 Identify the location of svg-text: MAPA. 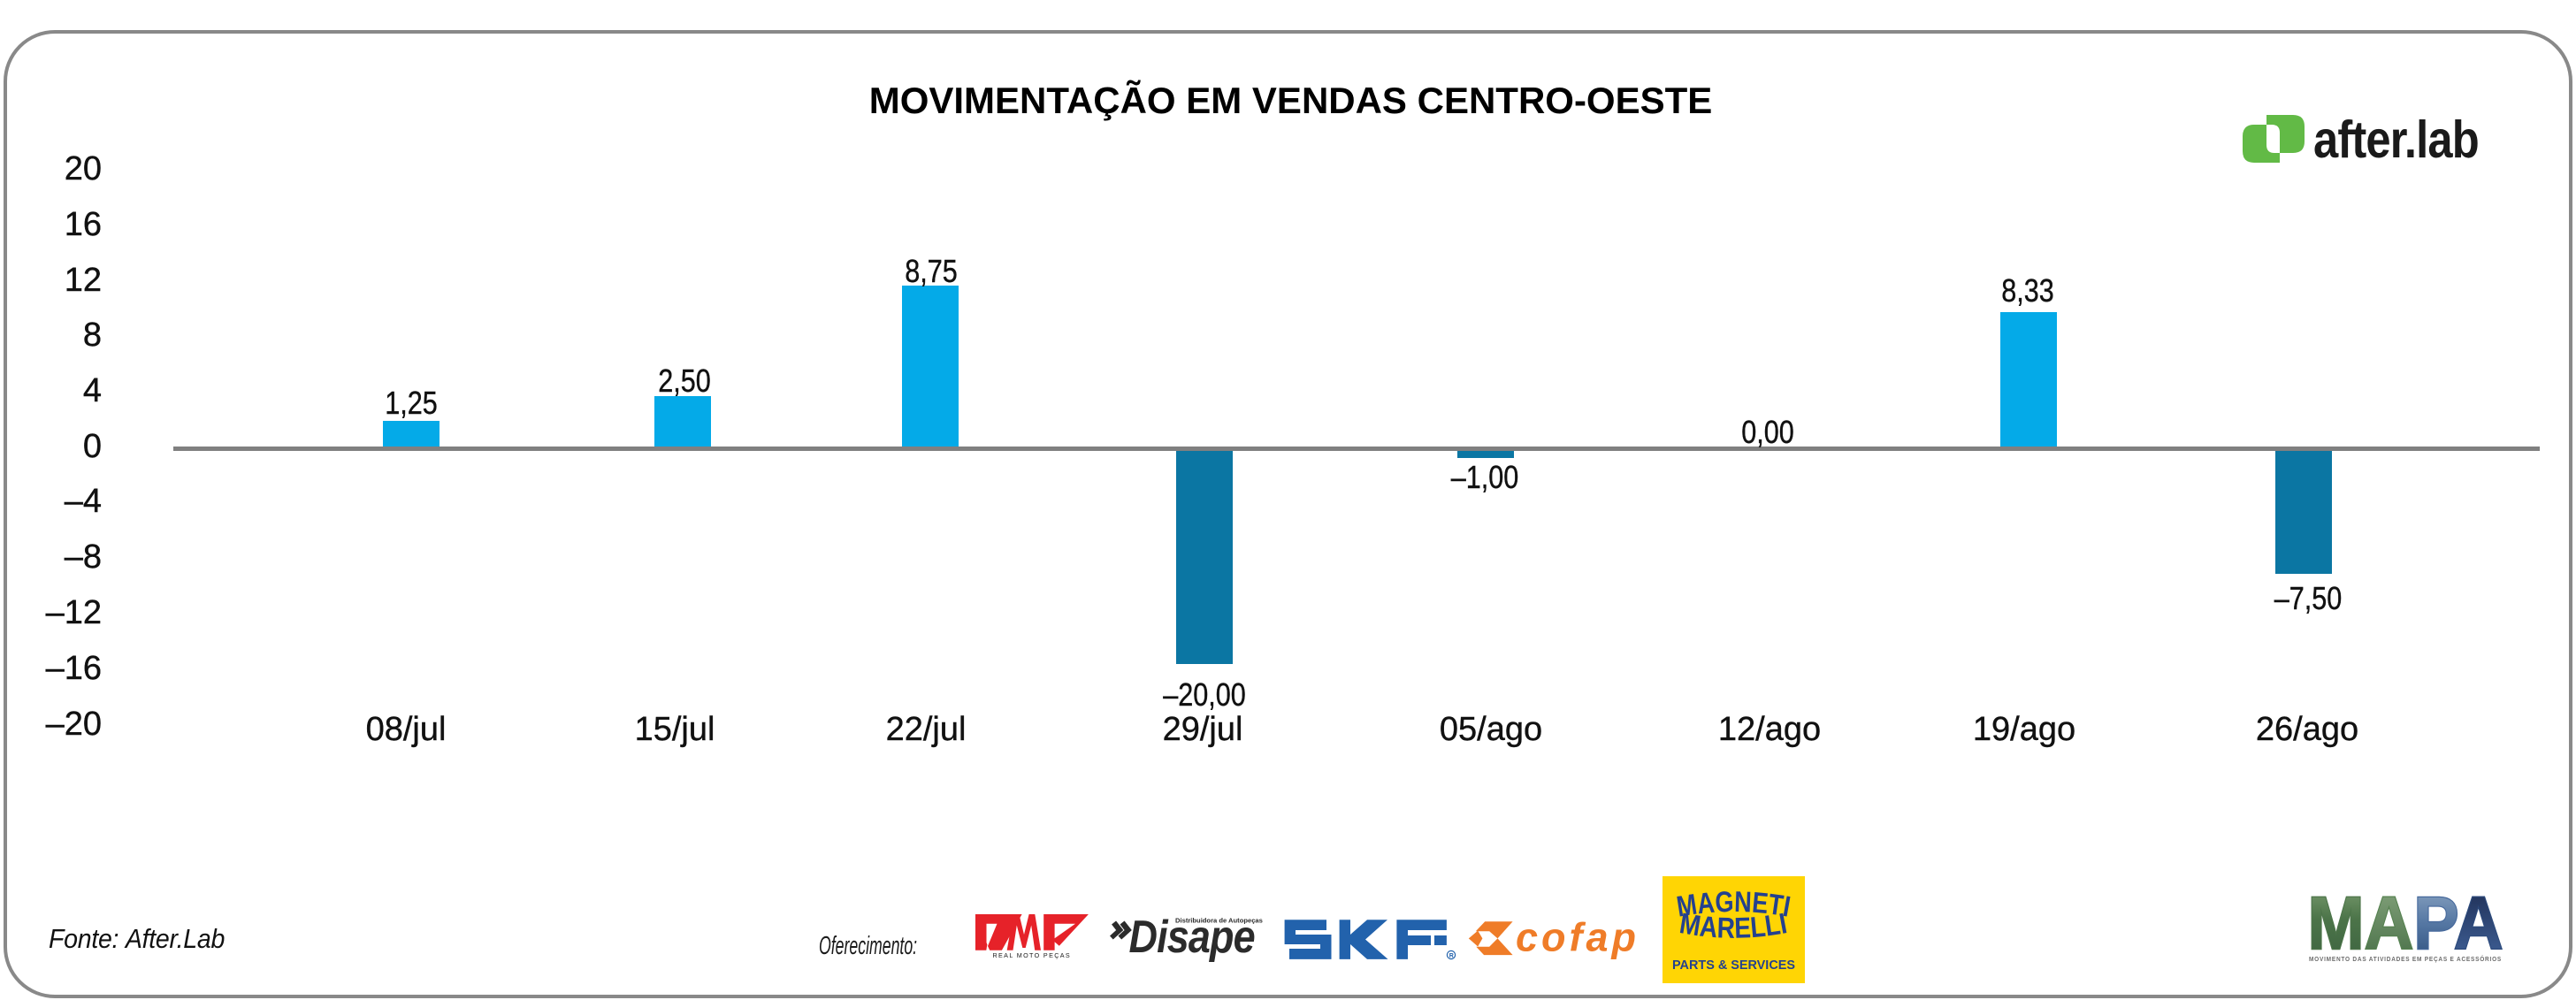
(2405, 927).